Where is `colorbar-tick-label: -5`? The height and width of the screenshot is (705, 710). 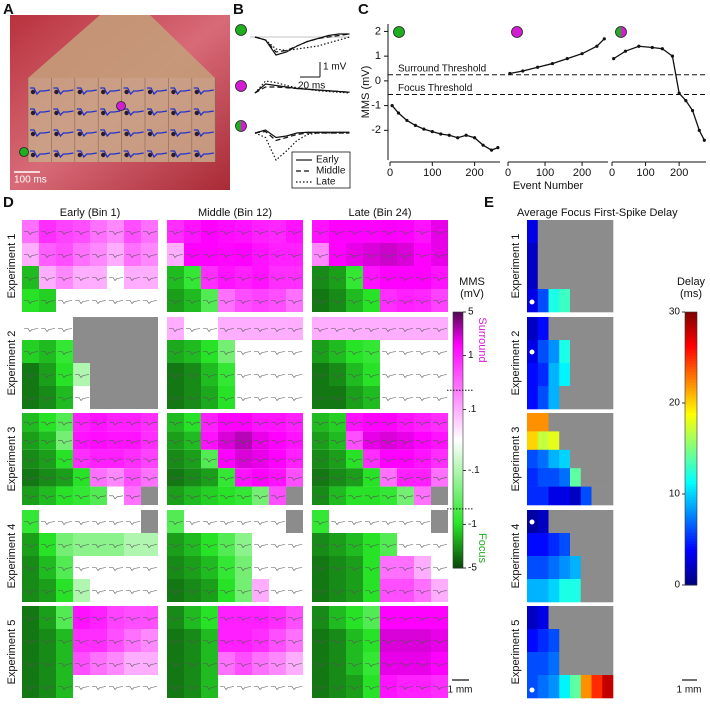
colorbar-tick-label: -5 is located at coordinates (472, 568).